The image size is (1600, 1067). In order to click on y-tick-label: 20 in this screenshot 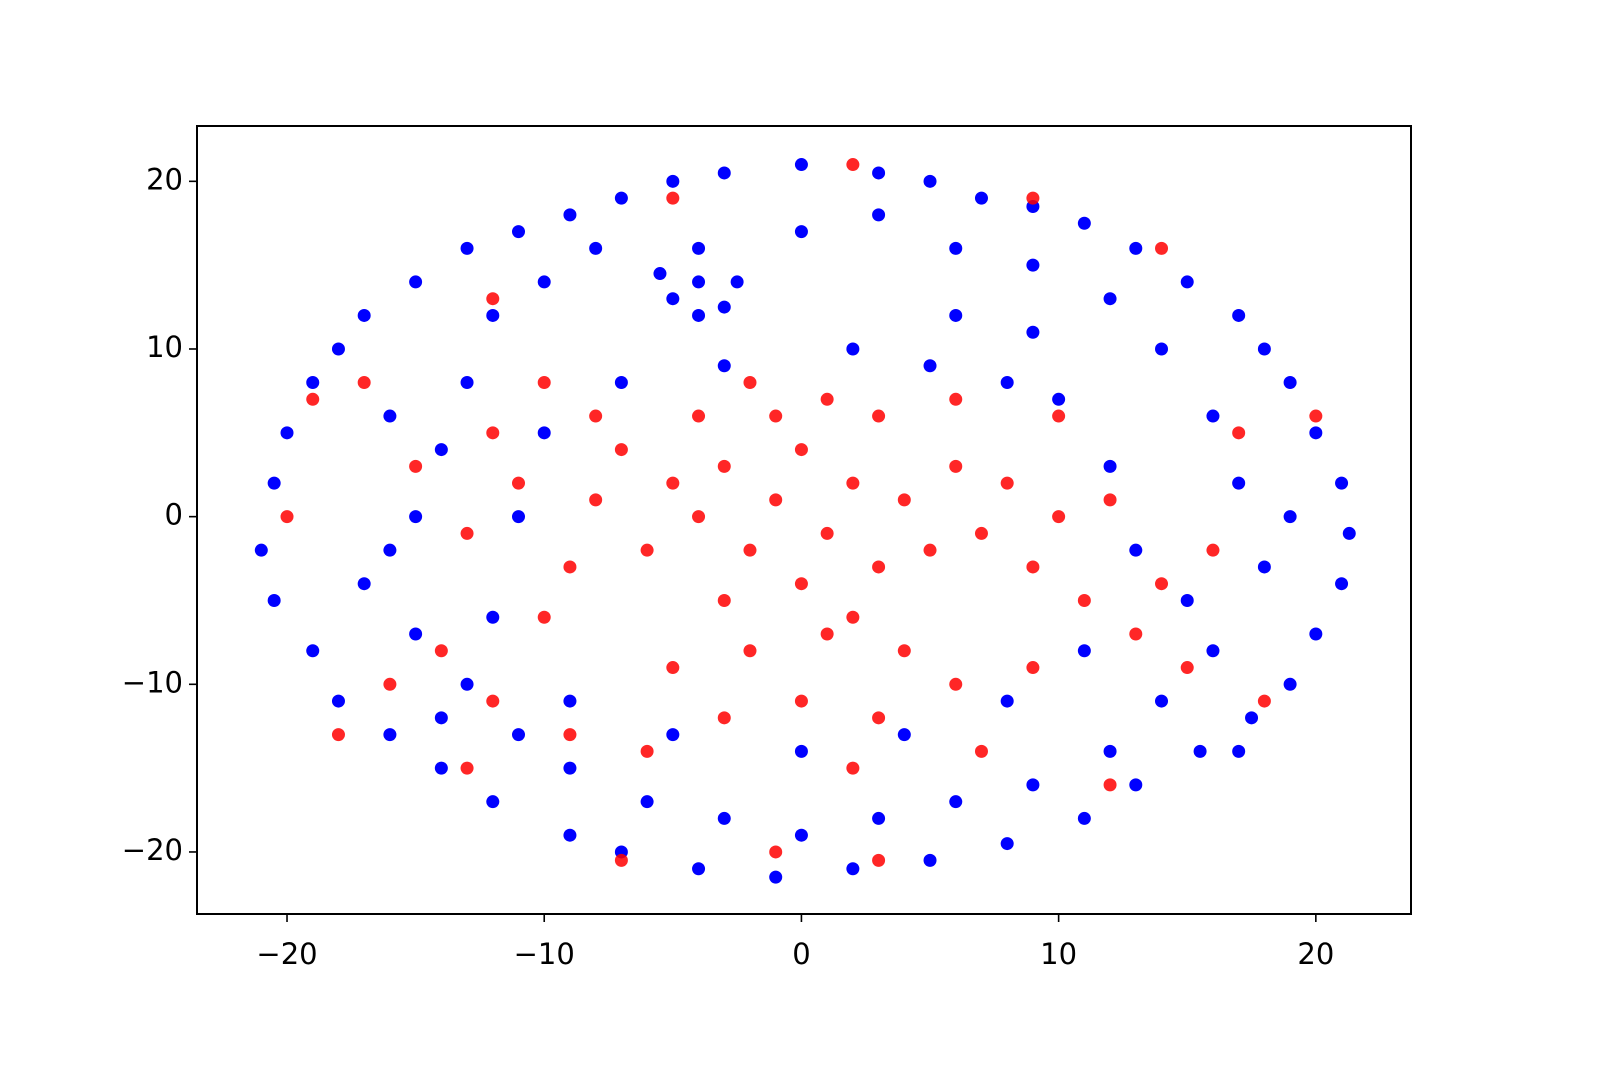, I will do `click(164, 179)`.